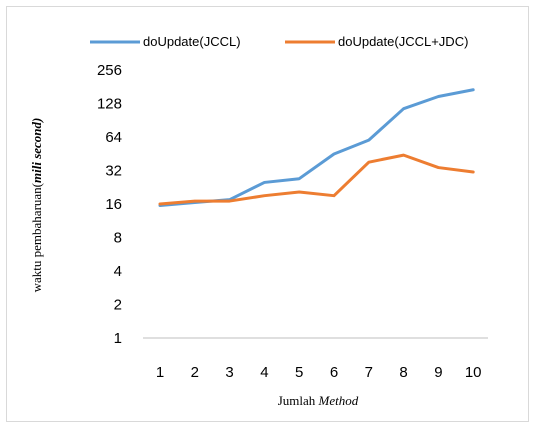  I want to click on x-tick-label: 9, so click(438, 372).